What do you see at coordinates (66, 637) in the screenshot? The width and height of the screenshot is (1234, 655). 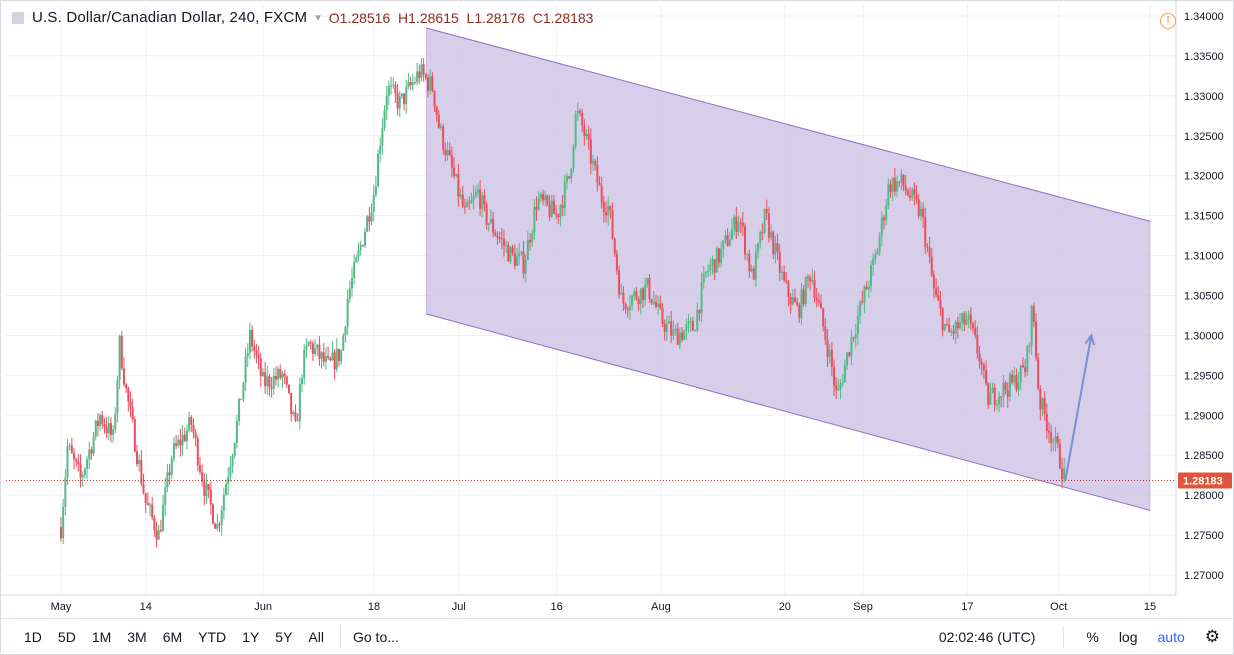 I see `range-5d-button: 5D` at bounding box center [66, 637].